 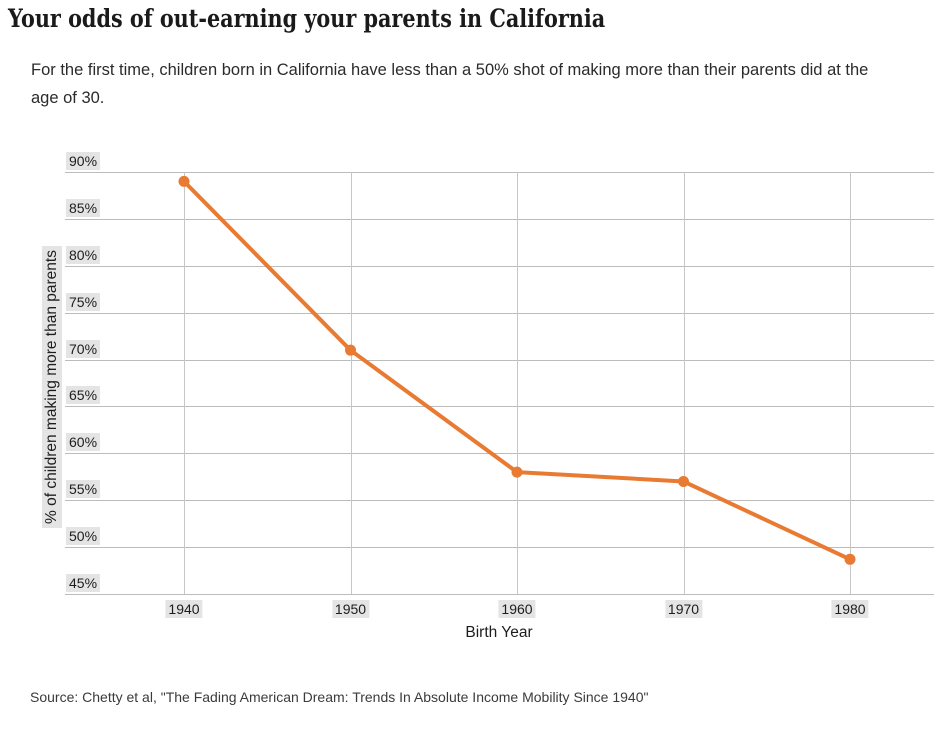 I want to click on data-point-1970, so click(x=683, y=481).